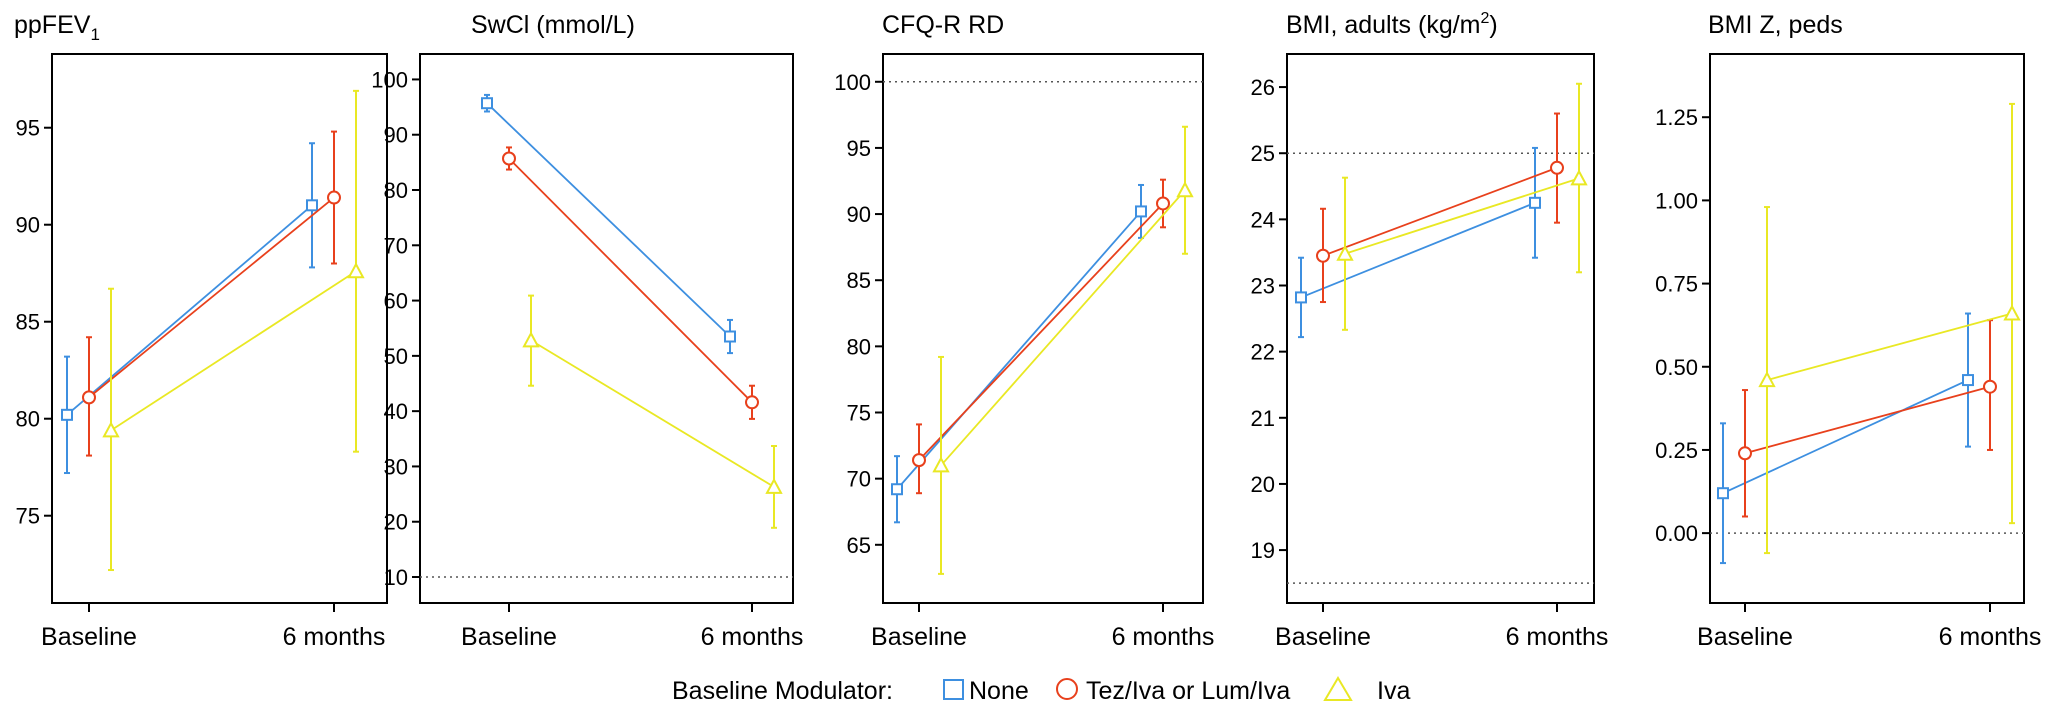  I want to click on y-tick-label: 23, so click(1263, 286).